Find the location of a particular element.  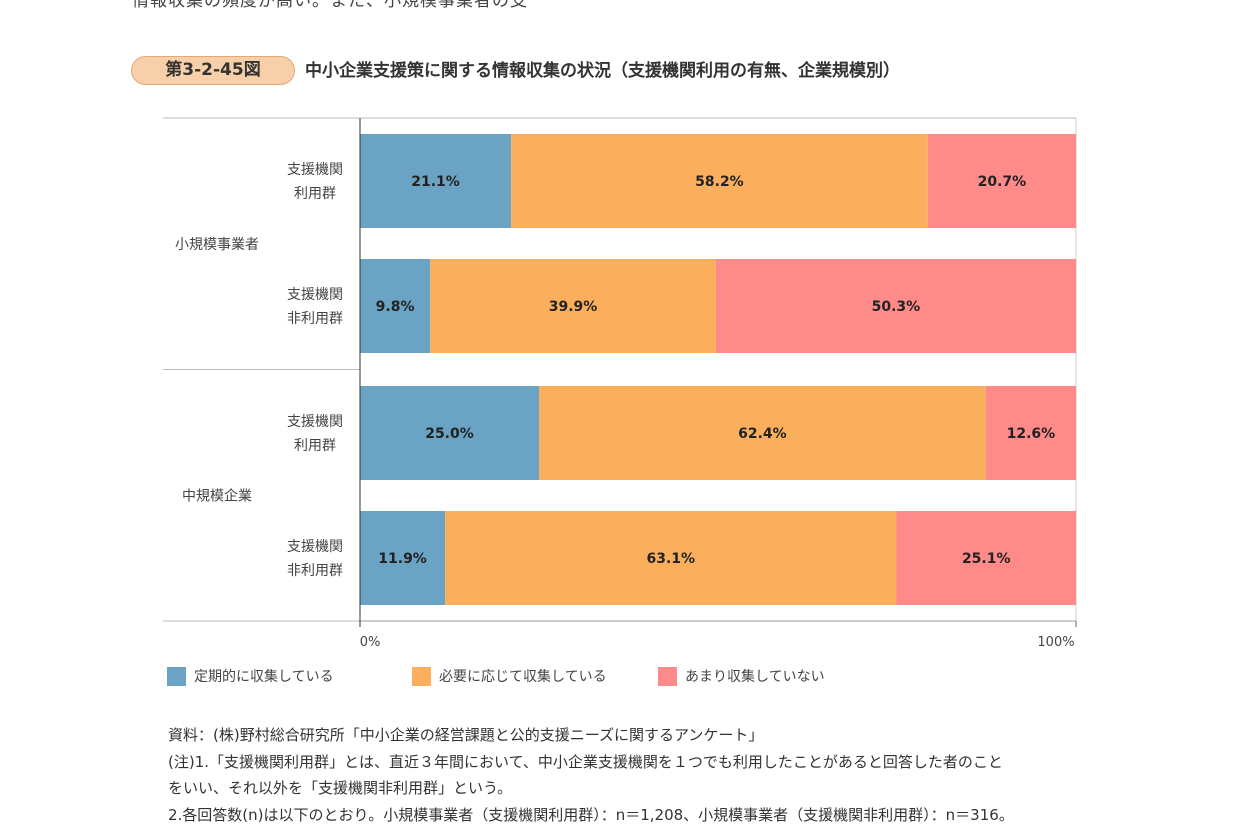

legend-item-regular: 定期的に収集している is located at coordinates (250, 676).